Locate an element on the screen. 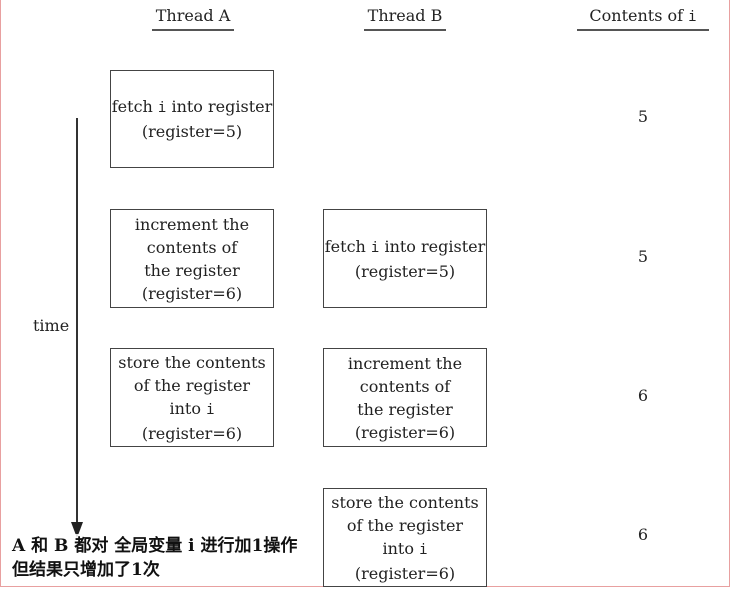  thread-b-header-label: Thread B is located at coordinates (405, 15).